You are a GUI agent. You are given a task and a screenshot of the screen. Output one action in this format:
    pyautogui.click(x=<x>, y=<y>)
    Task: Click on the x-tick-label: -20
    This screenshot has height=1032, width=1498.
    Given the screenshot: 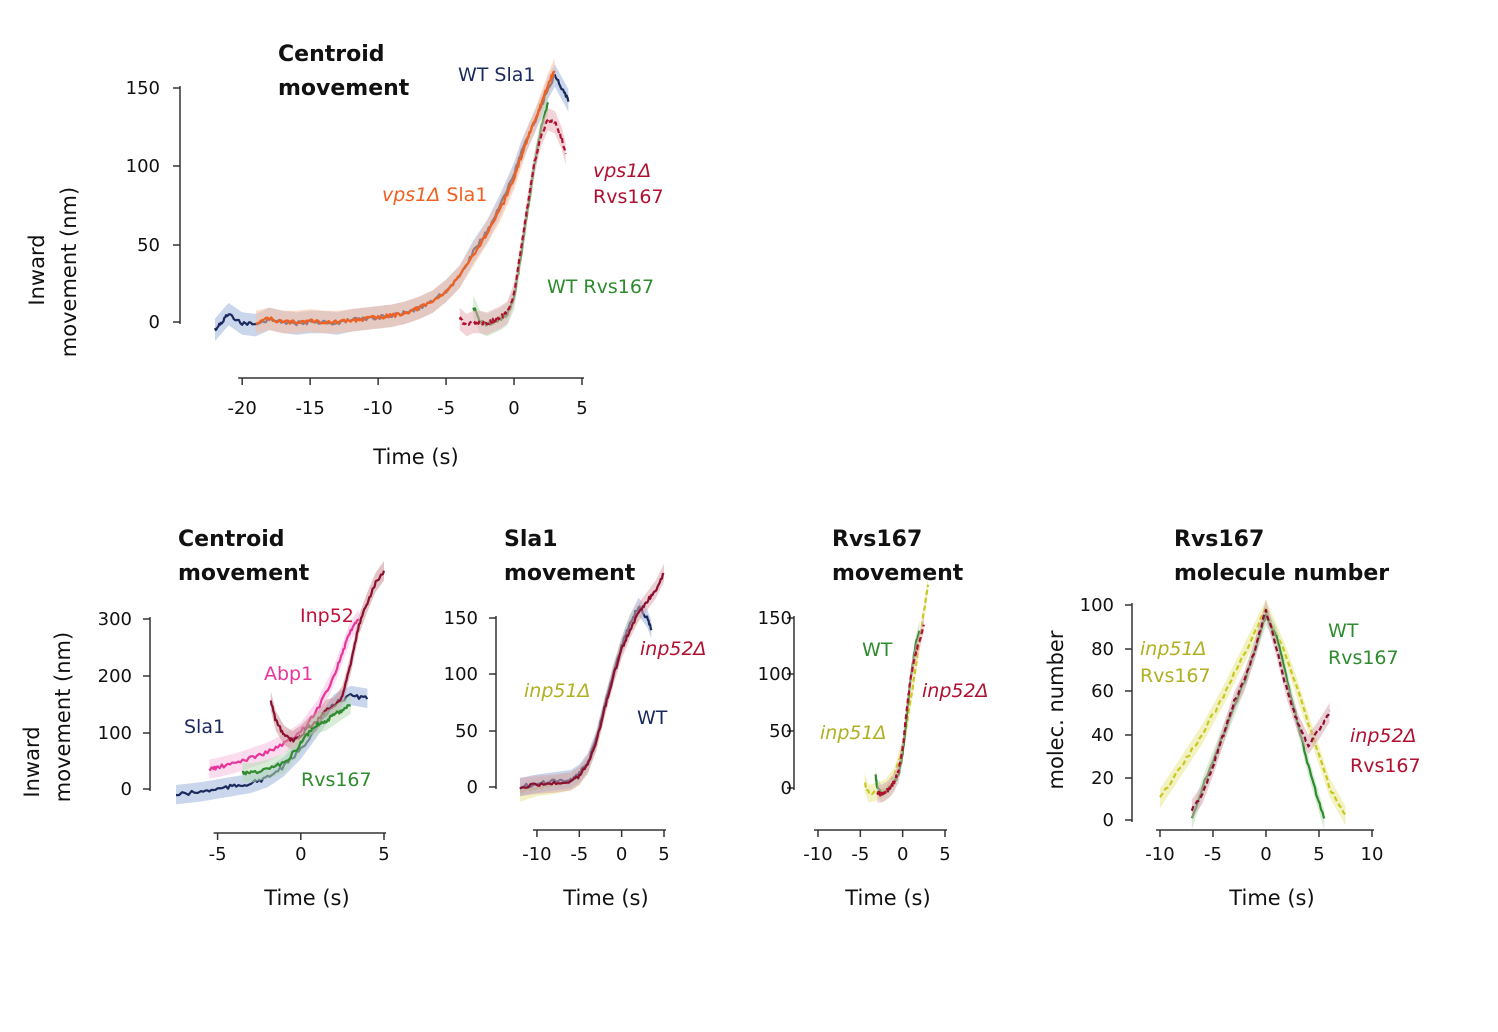 What is the action you would take?
    pyautogui.click(x=241, y=408)
    